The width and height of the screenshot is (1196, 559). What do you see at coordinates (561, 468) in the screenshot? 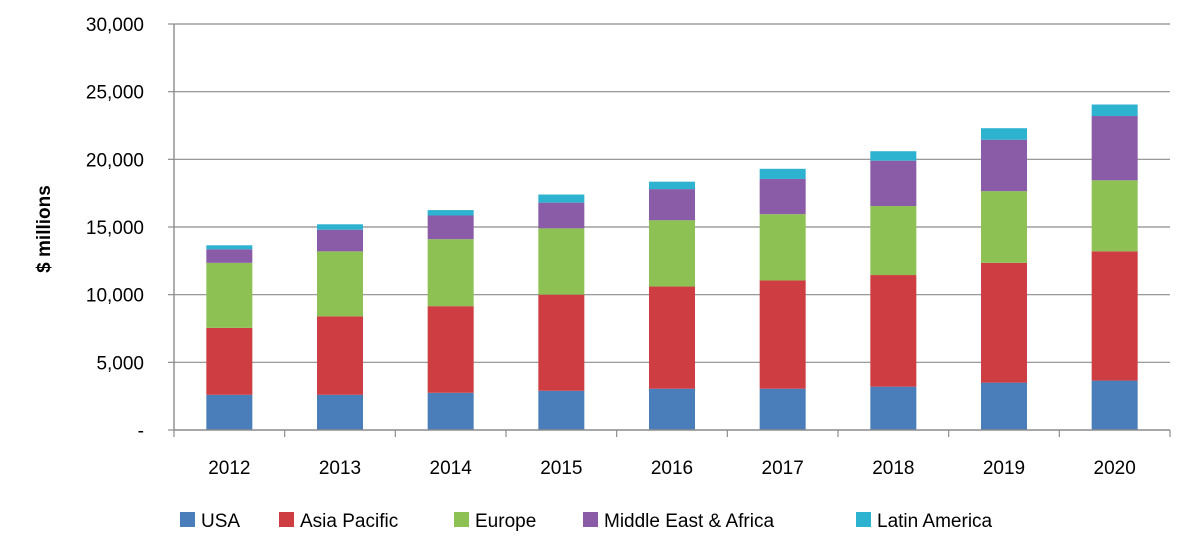
I see `x-tick-label: 2015` at bounding box center [561, 468].